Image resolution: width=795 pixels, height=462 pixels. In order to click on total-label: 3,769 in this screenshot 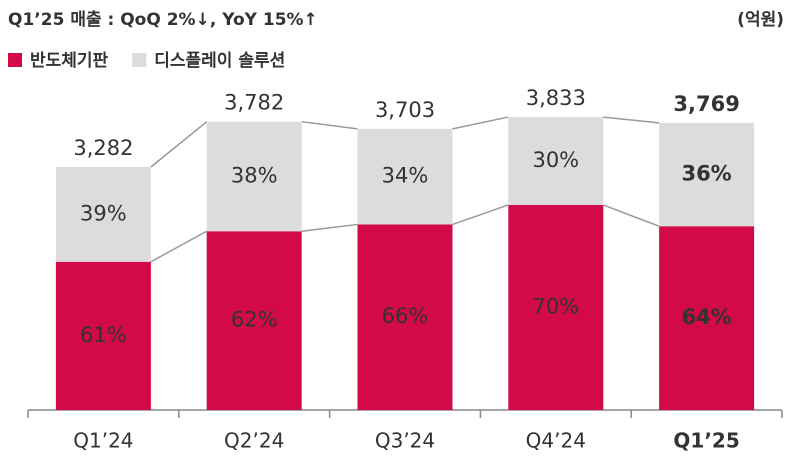, I will do `click(706, 104)`.